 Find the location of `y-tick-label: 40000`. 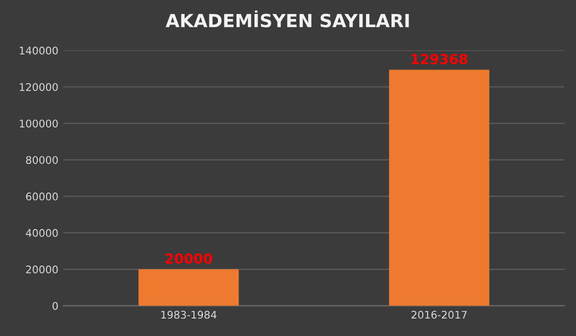

y-tick-label: 40000 is located at coordinates (42, 233).